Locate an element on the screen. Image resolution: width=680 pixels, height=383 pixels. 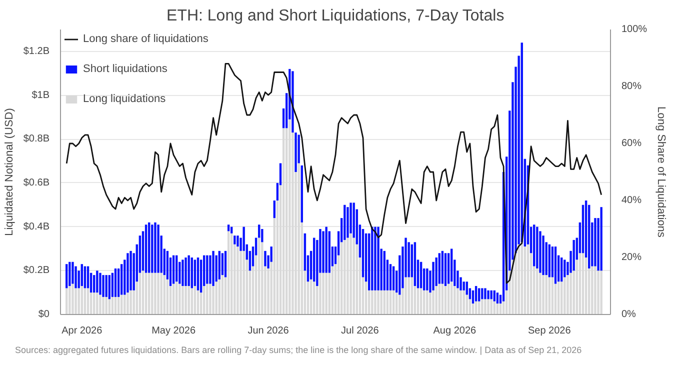
y2-tick-label: 40% is located at coordinates (632, 200).